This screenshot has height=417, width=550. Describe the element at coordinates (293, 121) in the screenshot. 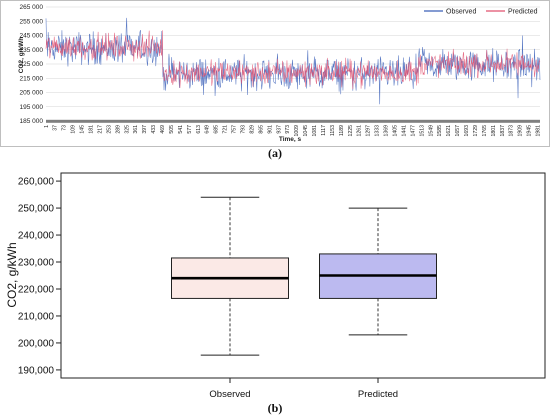

I see `x-axis-baseline-a` at that location.